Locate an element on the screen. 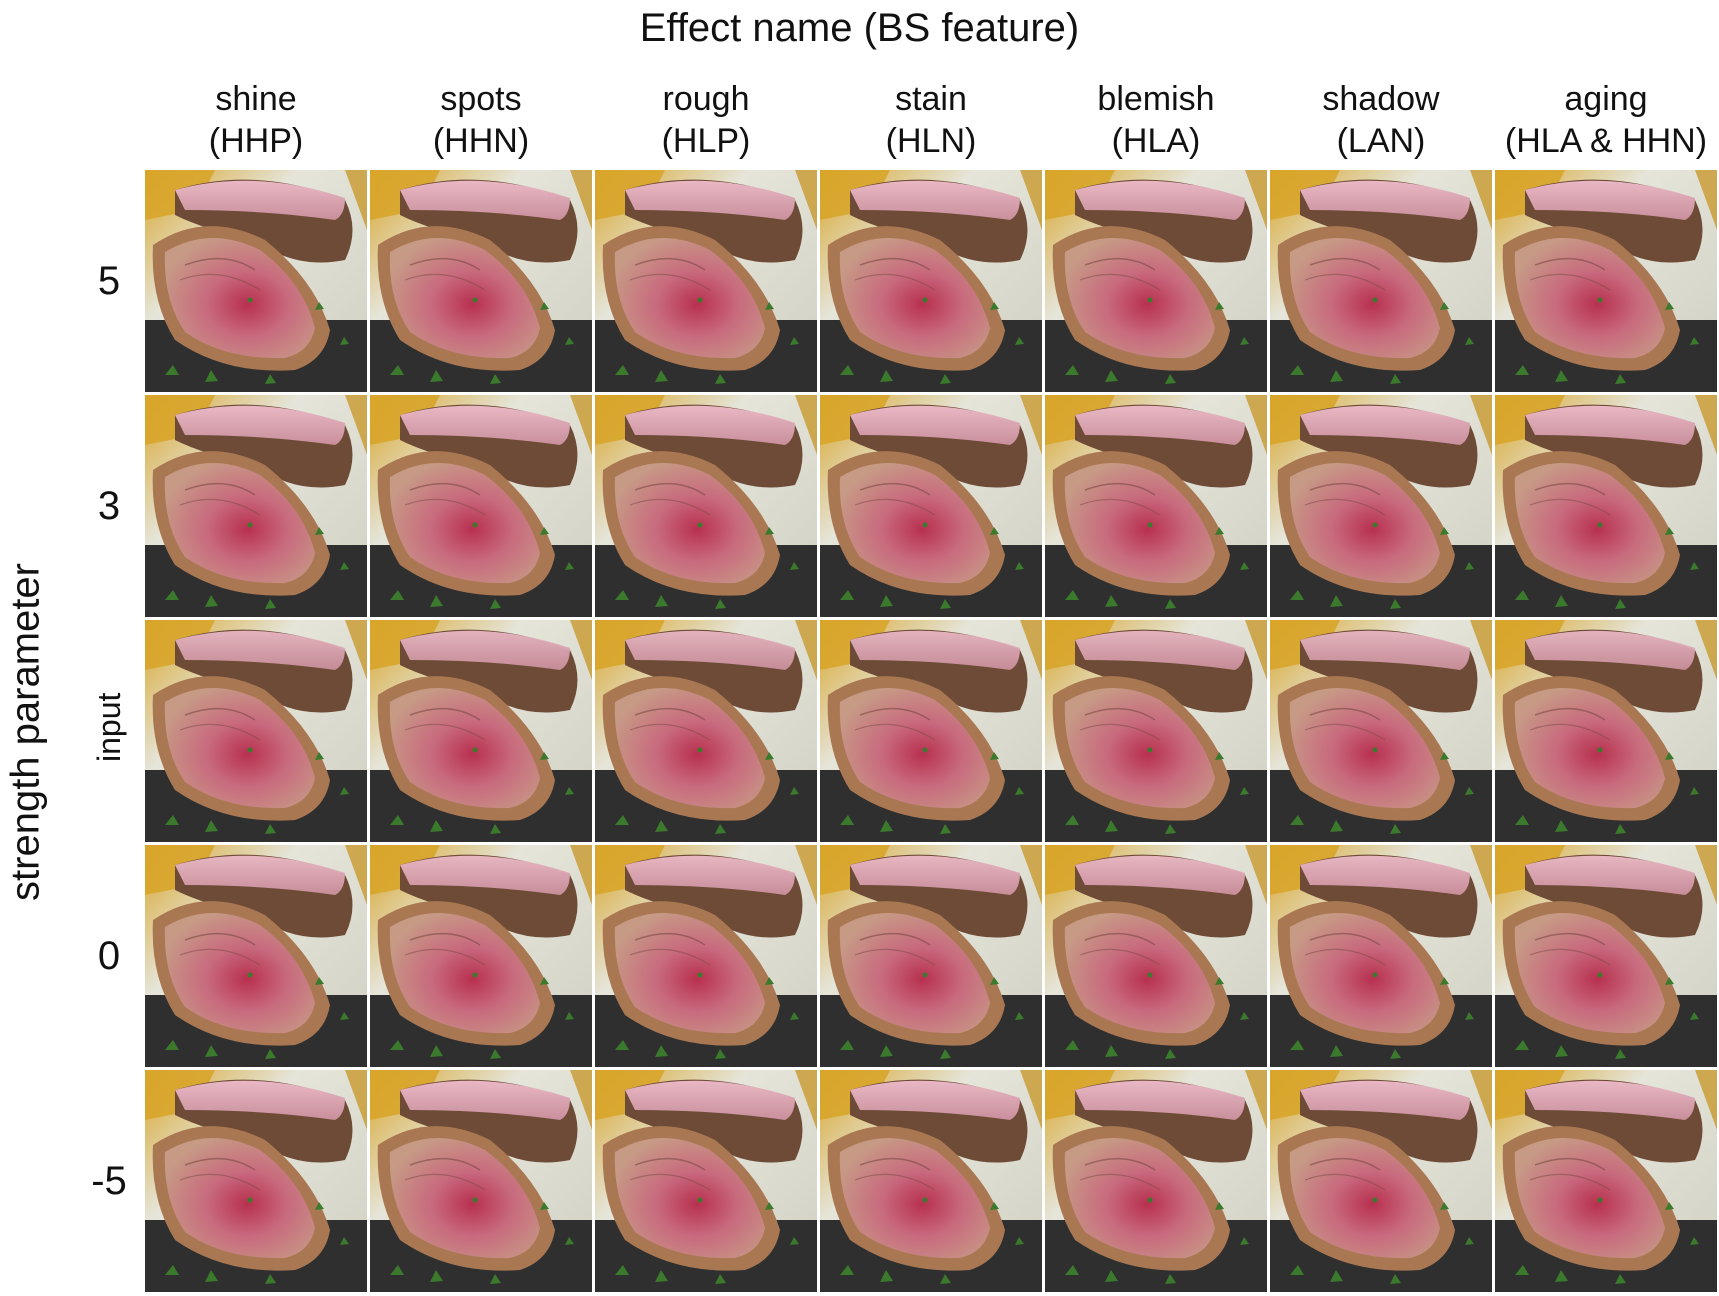 The width and height of the screenshot is (1719, 1296). image-cell-aging-input is located at coordinates (1606, 731).